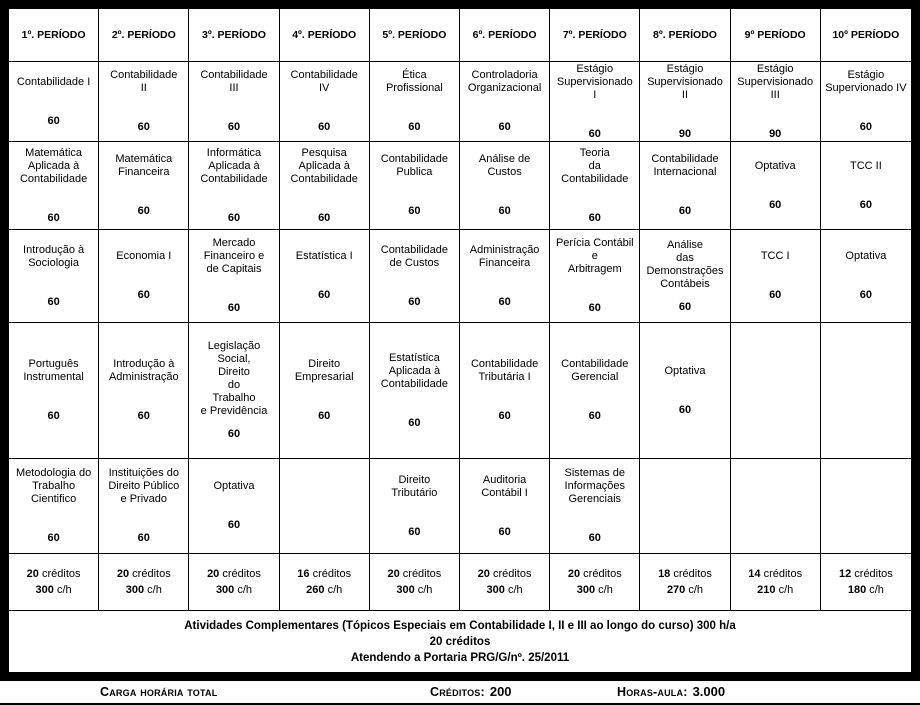 The width and height of the screenshot is (920, 705). Describe the element at coordinates (595, 486) in the screenshot. I see `course-name: Sistemas de Informações Gerenciais` at that location.